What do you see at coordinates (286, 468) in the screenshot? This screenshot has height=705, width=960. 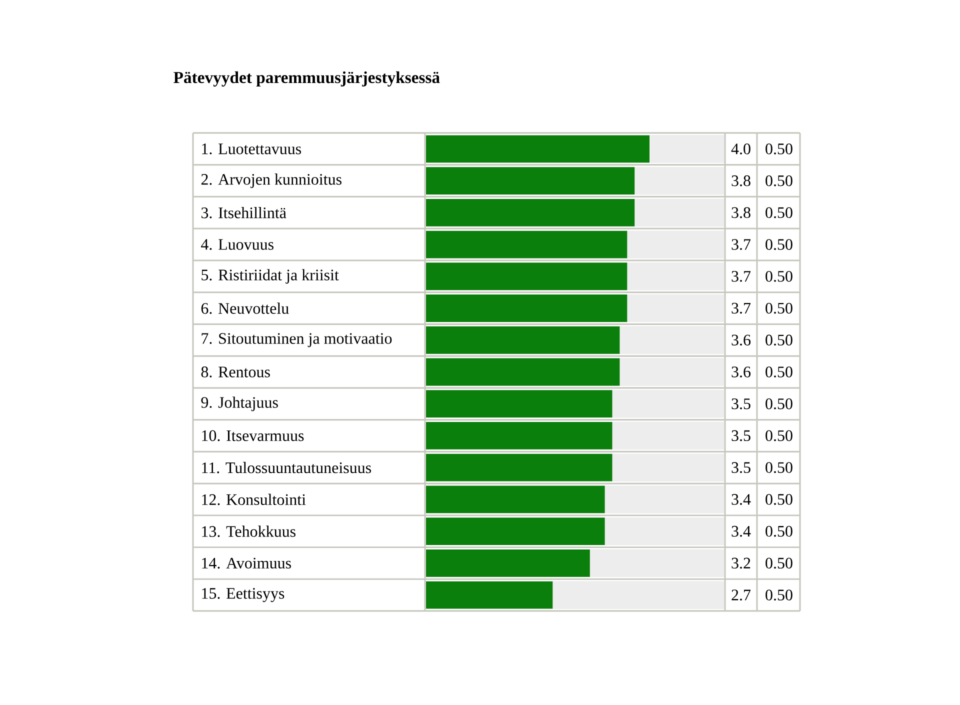 I see `y-tick-label: 11. Tulossuuntautuneisuus` at bounding box center [286, 468].